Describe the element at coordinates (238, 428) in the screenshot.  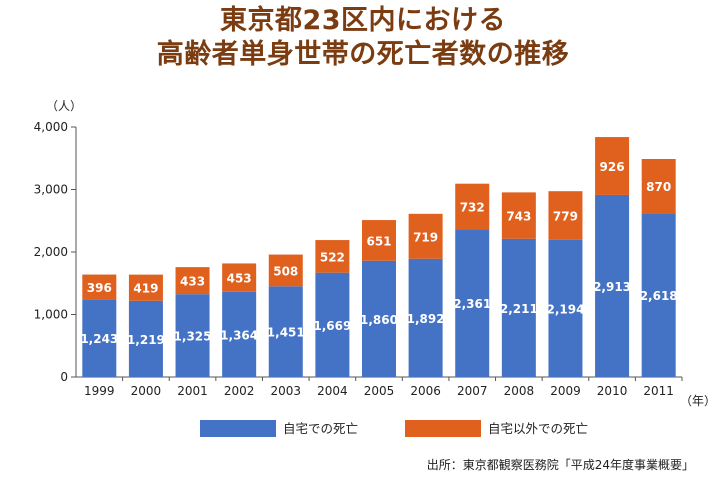
I see `legend-swatch-home` at that location.